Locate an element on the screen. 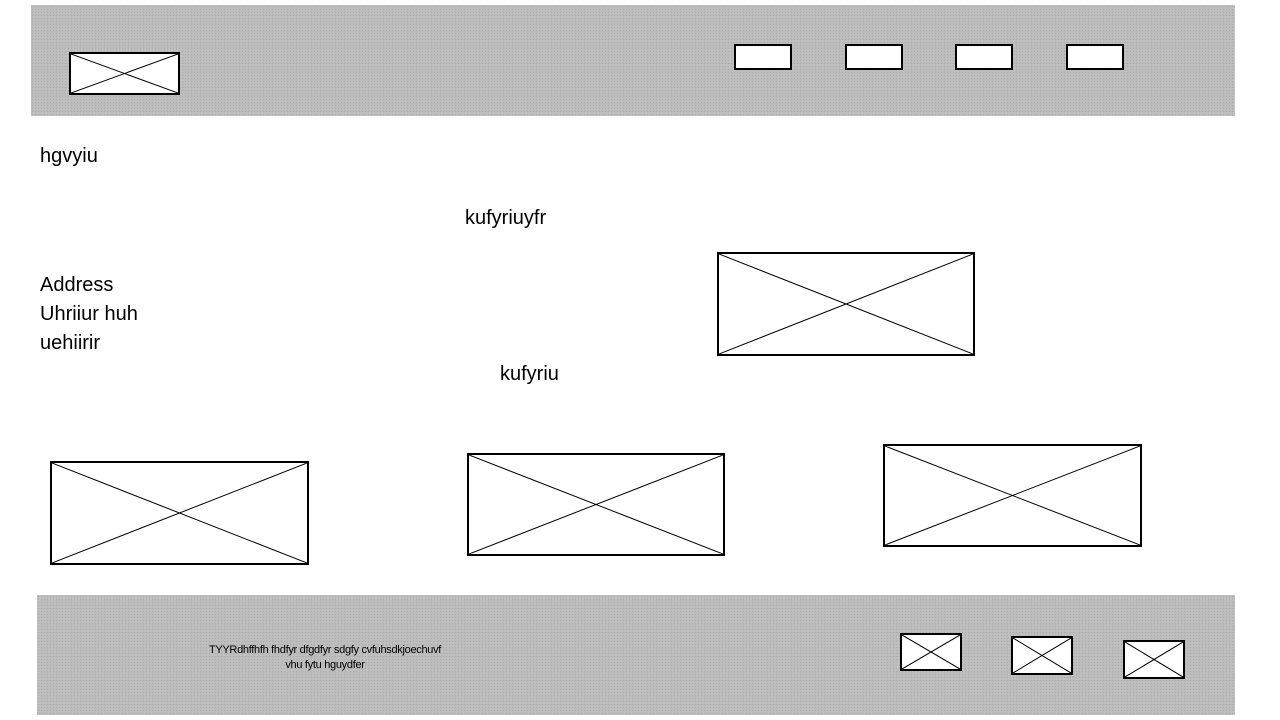 The height and width of the screenshot is (720, 1280). gallery-image-1-placeholder-icon is located at coordinates (179, 513).